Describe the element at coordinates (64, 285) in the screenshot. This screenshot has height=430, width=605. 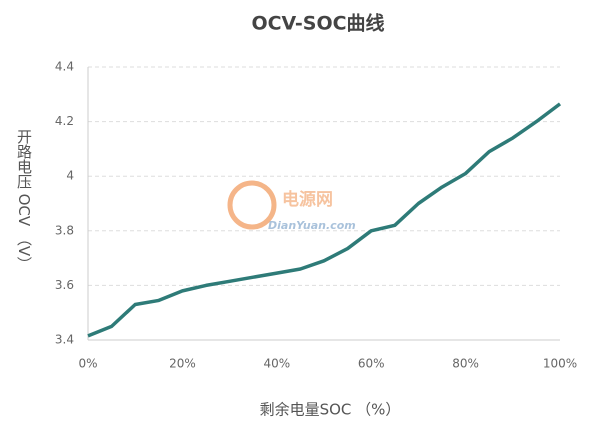
I see `y-tick-label: 3.6` at that location.